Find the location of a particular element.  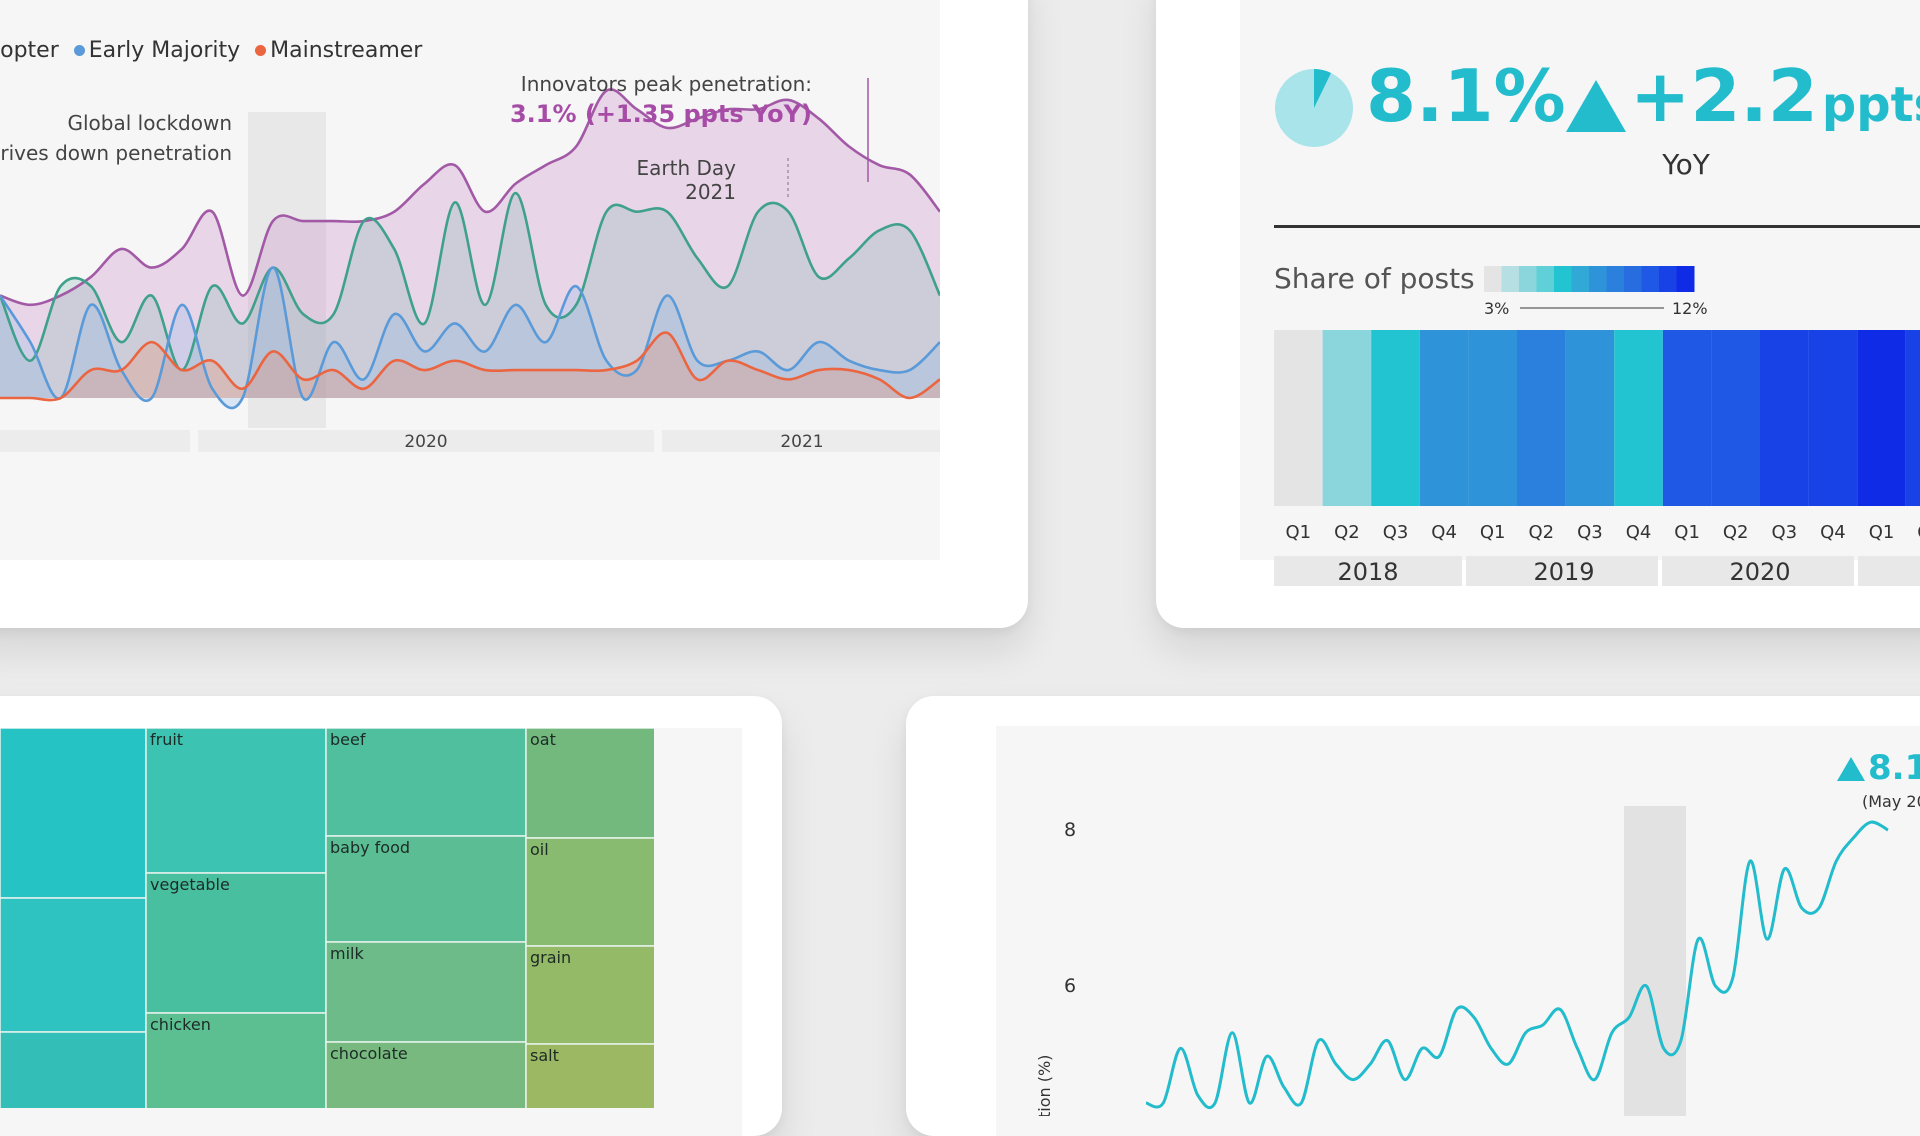

line-early-majority is located at coordinates (470, 338).